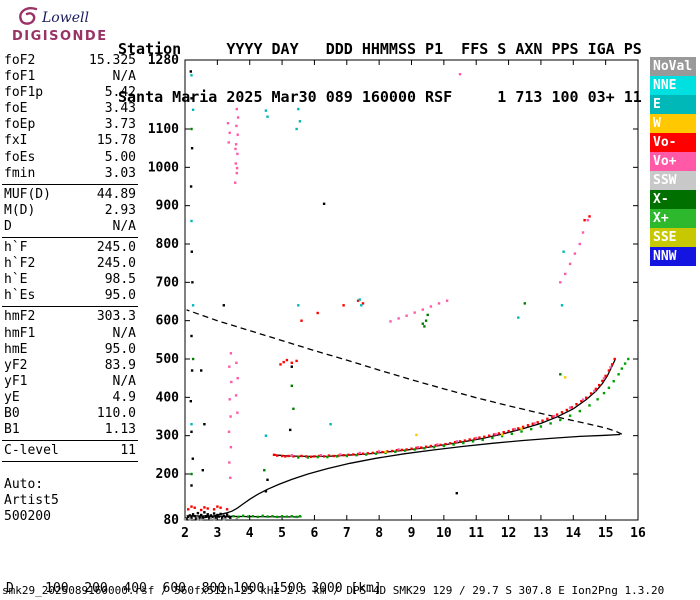 This screenshot has height=600, width=700. Describe the element at coordinates (673, 199) in the screenshot. I see `legend-entry-x: X-` at that location.